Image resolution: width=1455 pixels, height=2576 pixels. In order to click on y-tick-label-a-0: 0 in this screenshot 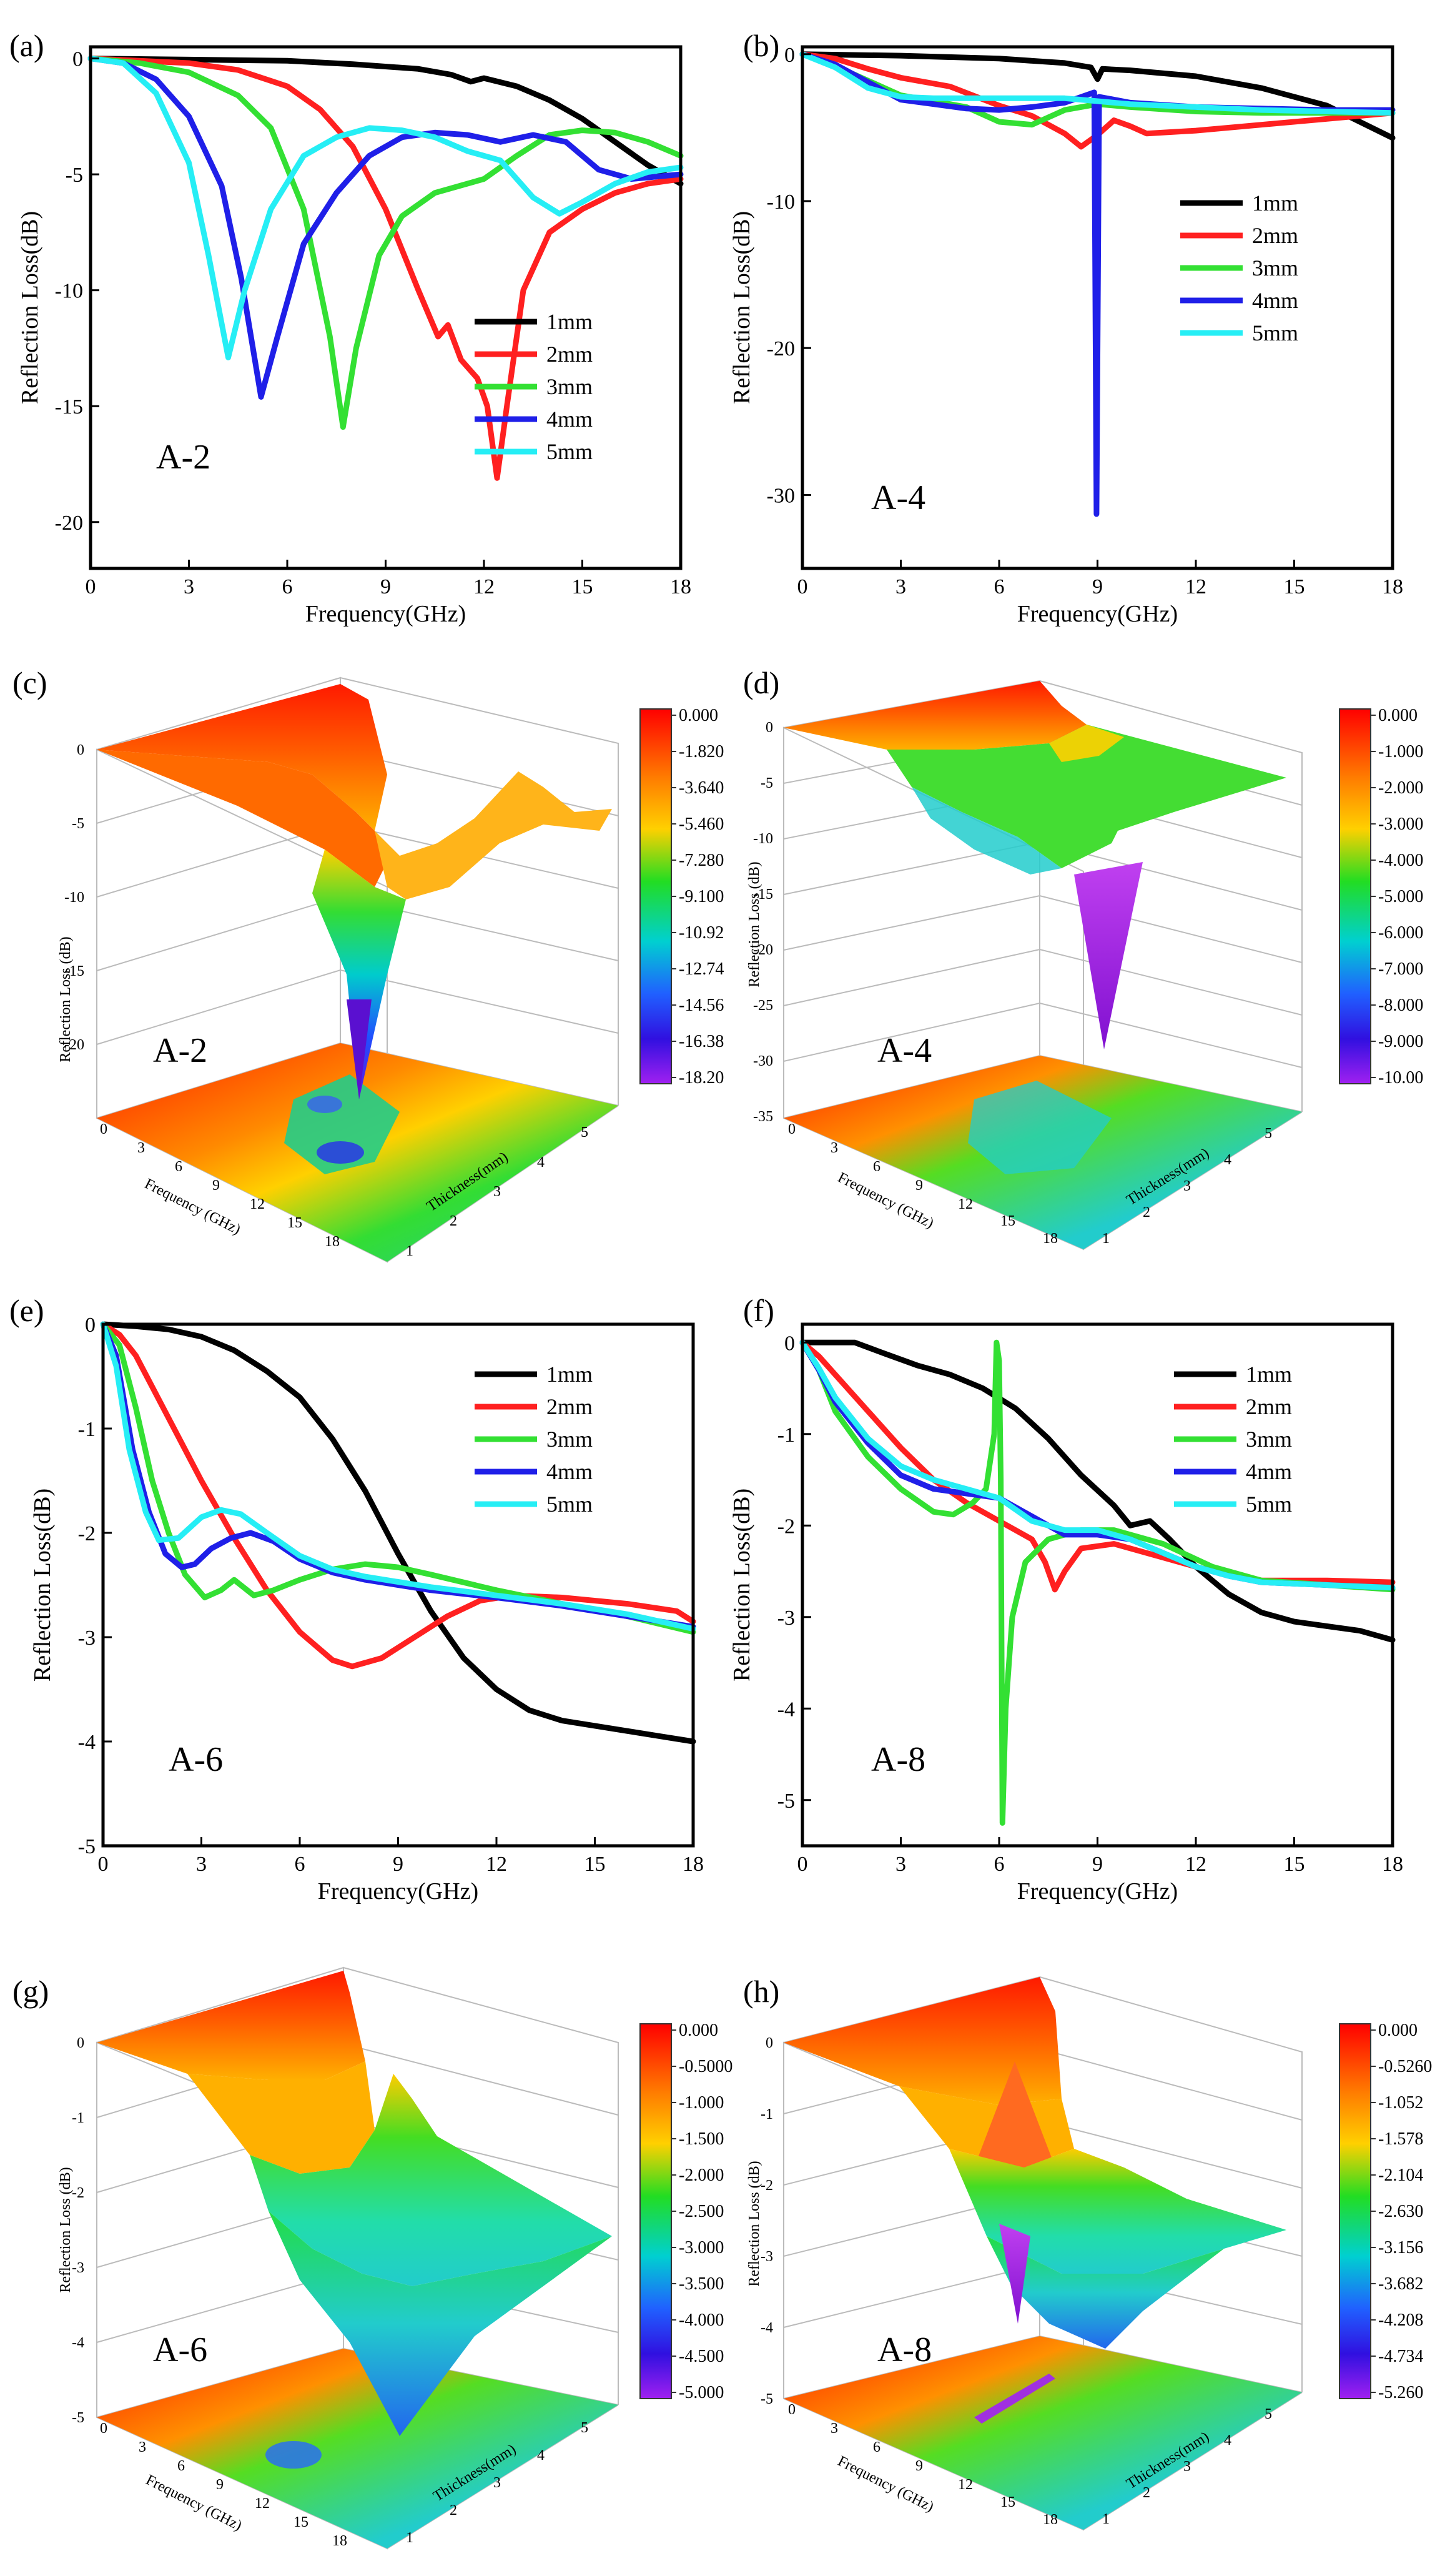, I will do `click(77, 59)`.